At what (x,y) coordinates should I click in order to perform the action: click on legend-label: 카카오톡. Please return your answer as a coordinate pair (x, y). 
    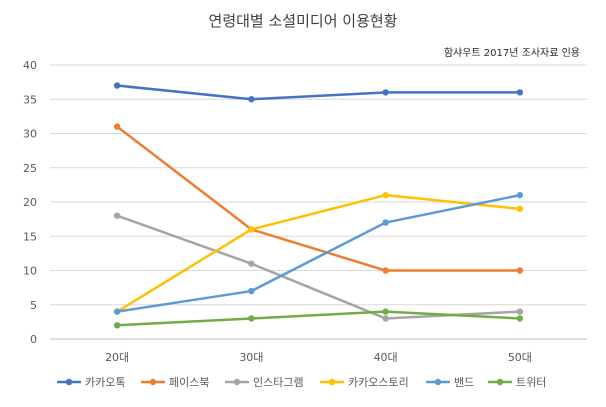
    Looking at the image, I should click on (105, 382).